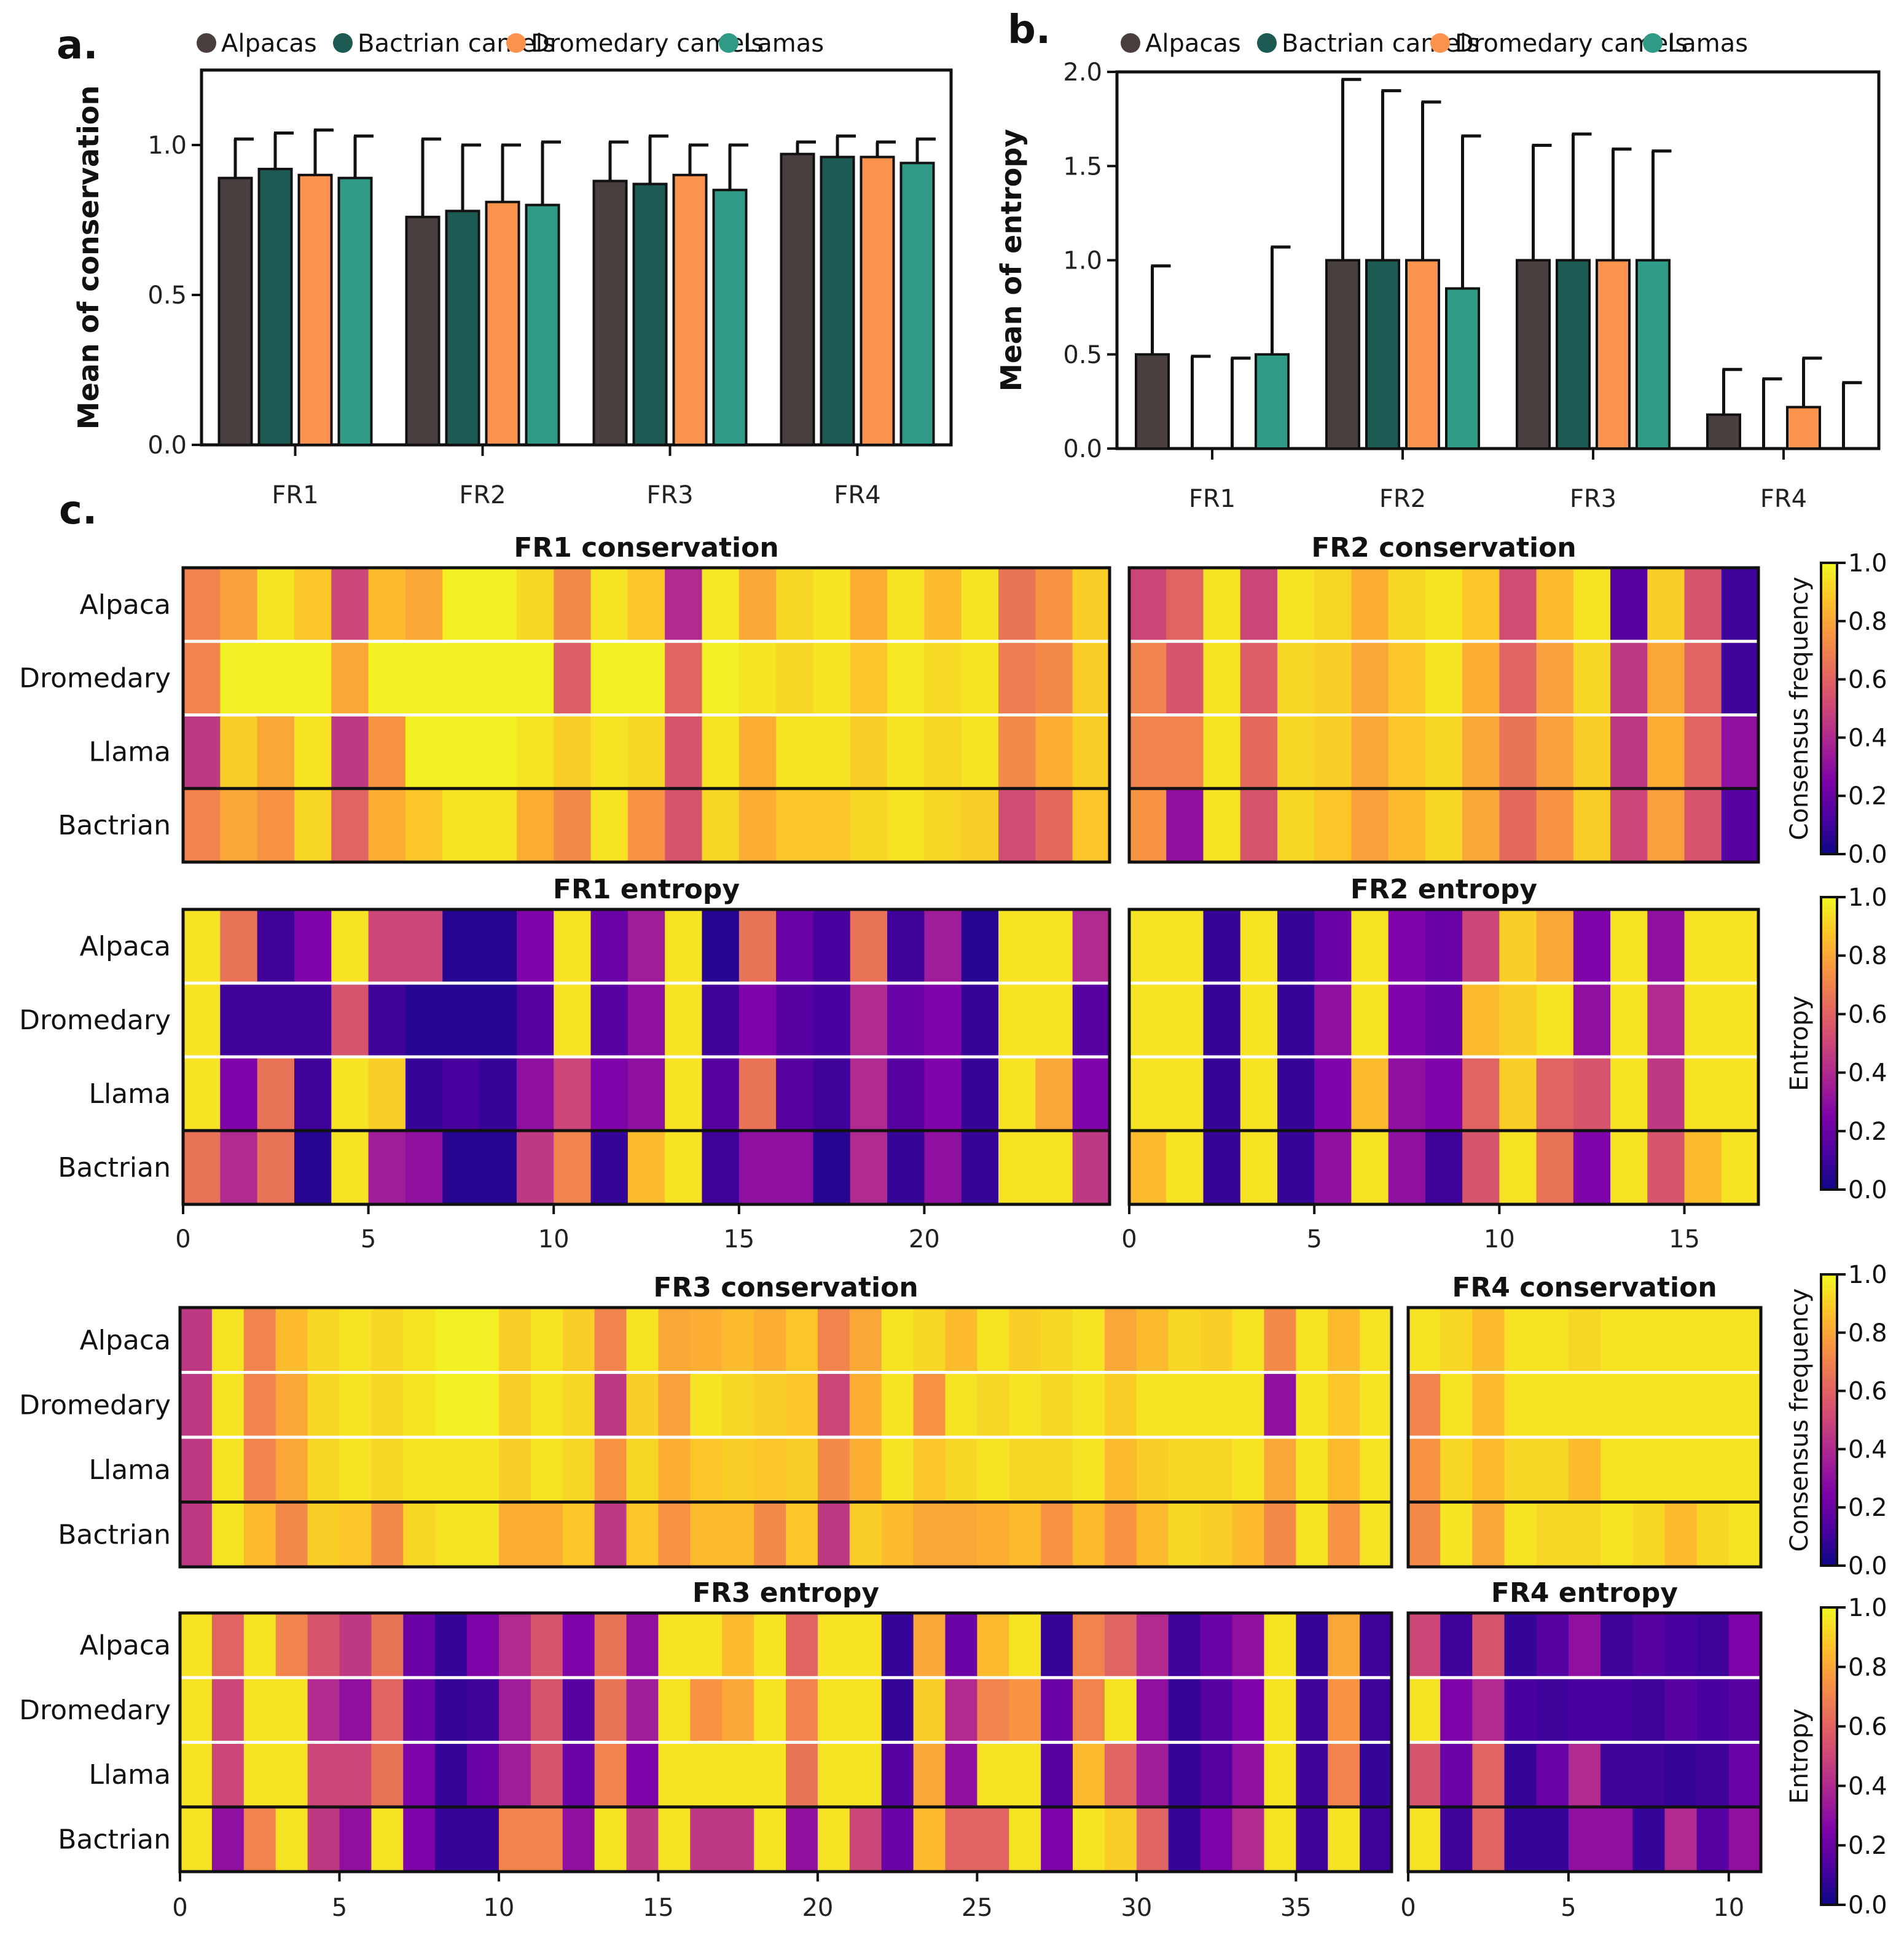 The width and height of the screenshot is (1904, 1938). What do you see at coordinates (646, 547) in the screenshot?
I see `heatmap-title: FR1 conservation` at bounding box center [646, 547].